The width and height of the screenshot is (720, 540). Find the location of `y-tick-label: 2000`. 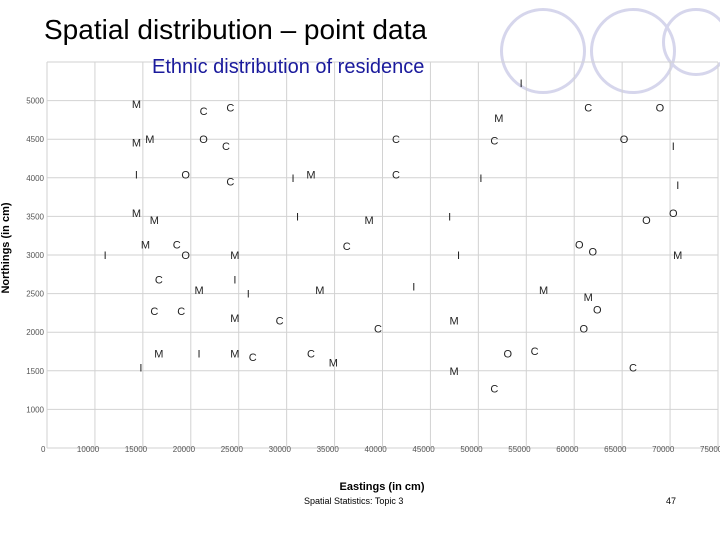

y-tick-label: 2000 is located at coordinates (35, 332).